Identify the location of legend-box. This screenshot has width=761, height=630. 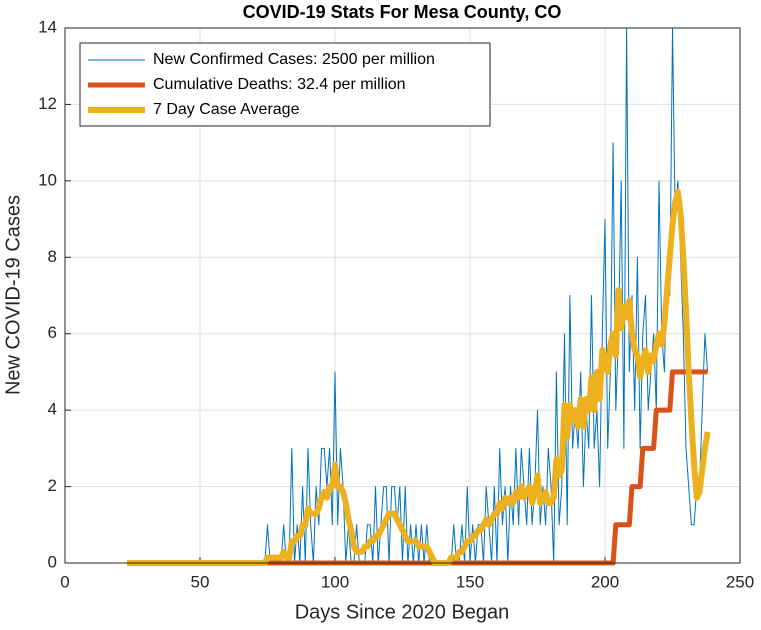
(285, 84).